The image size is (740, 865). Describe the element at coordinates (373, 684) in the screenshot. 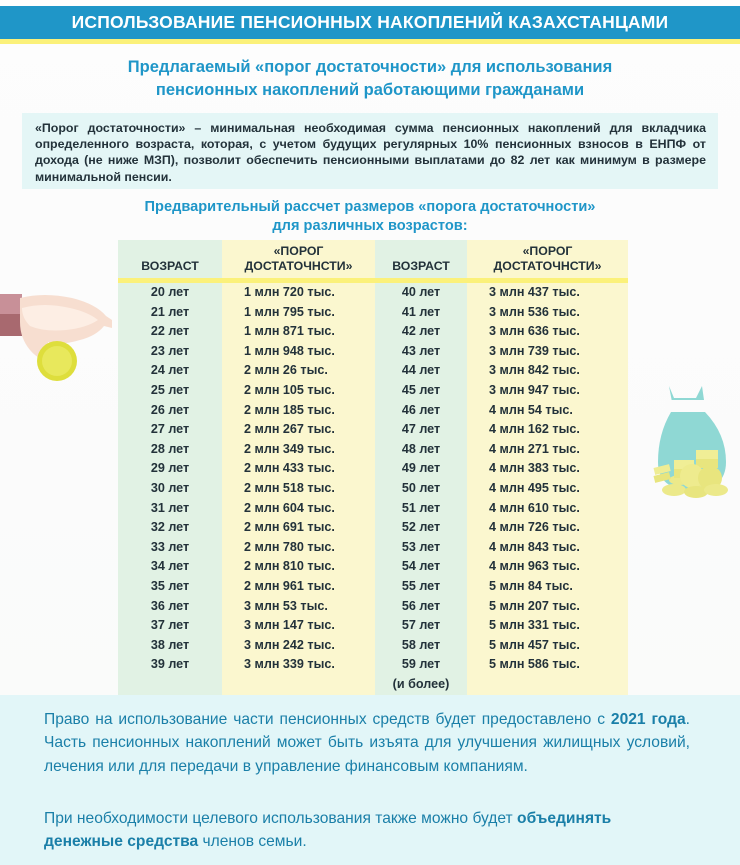

I see `table-footnote-row: (и более)` at that location.